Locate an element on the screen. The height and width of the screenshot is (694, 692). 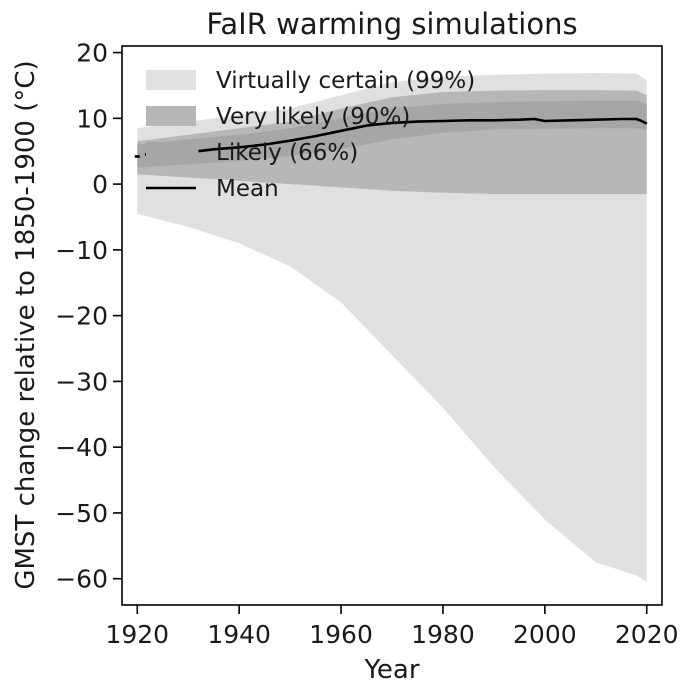
x-tick-label: 1940 is located at coordinates (239, 634).